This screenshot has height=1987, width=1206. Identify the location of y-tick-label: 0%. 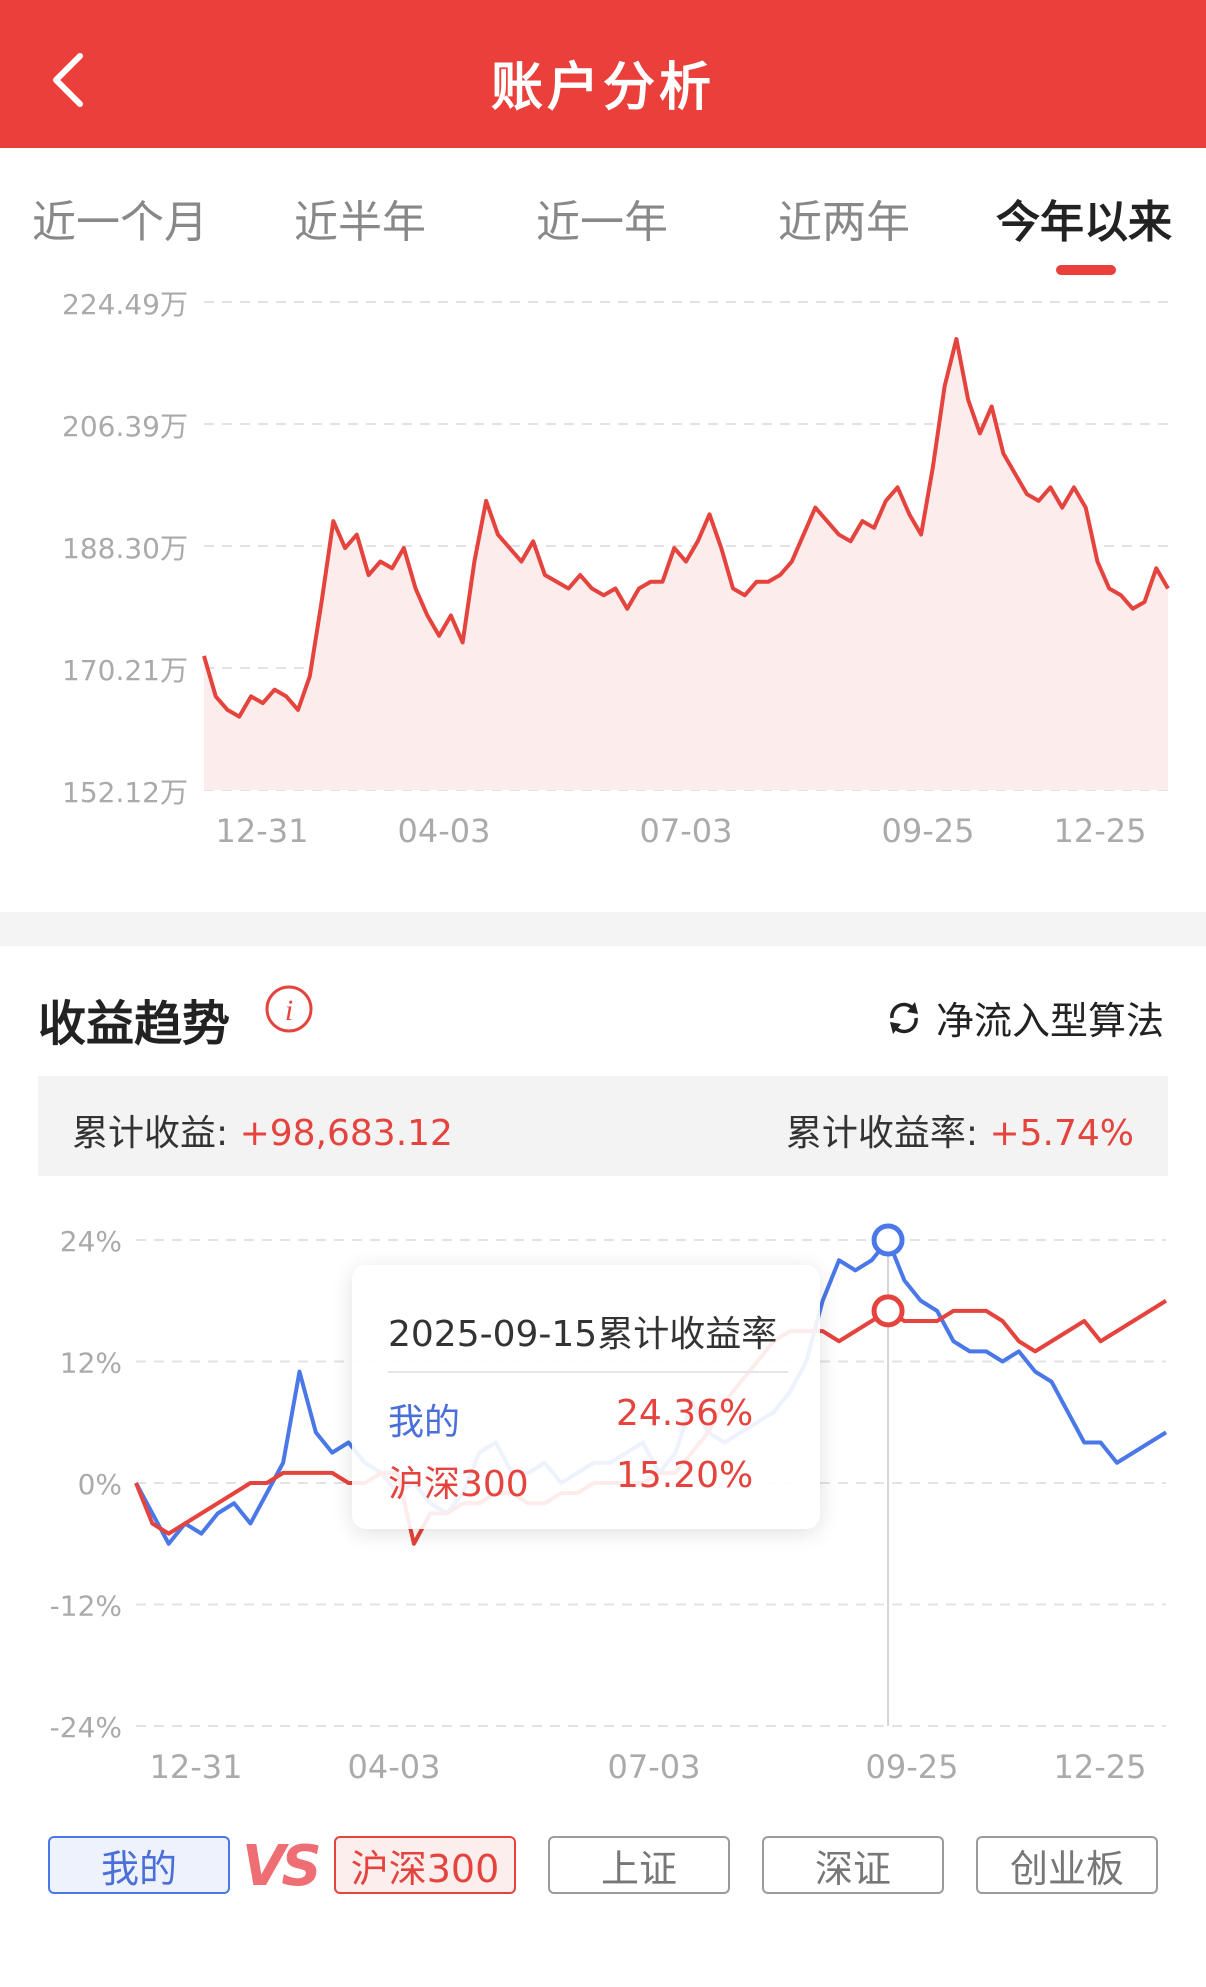
(100, 1484).